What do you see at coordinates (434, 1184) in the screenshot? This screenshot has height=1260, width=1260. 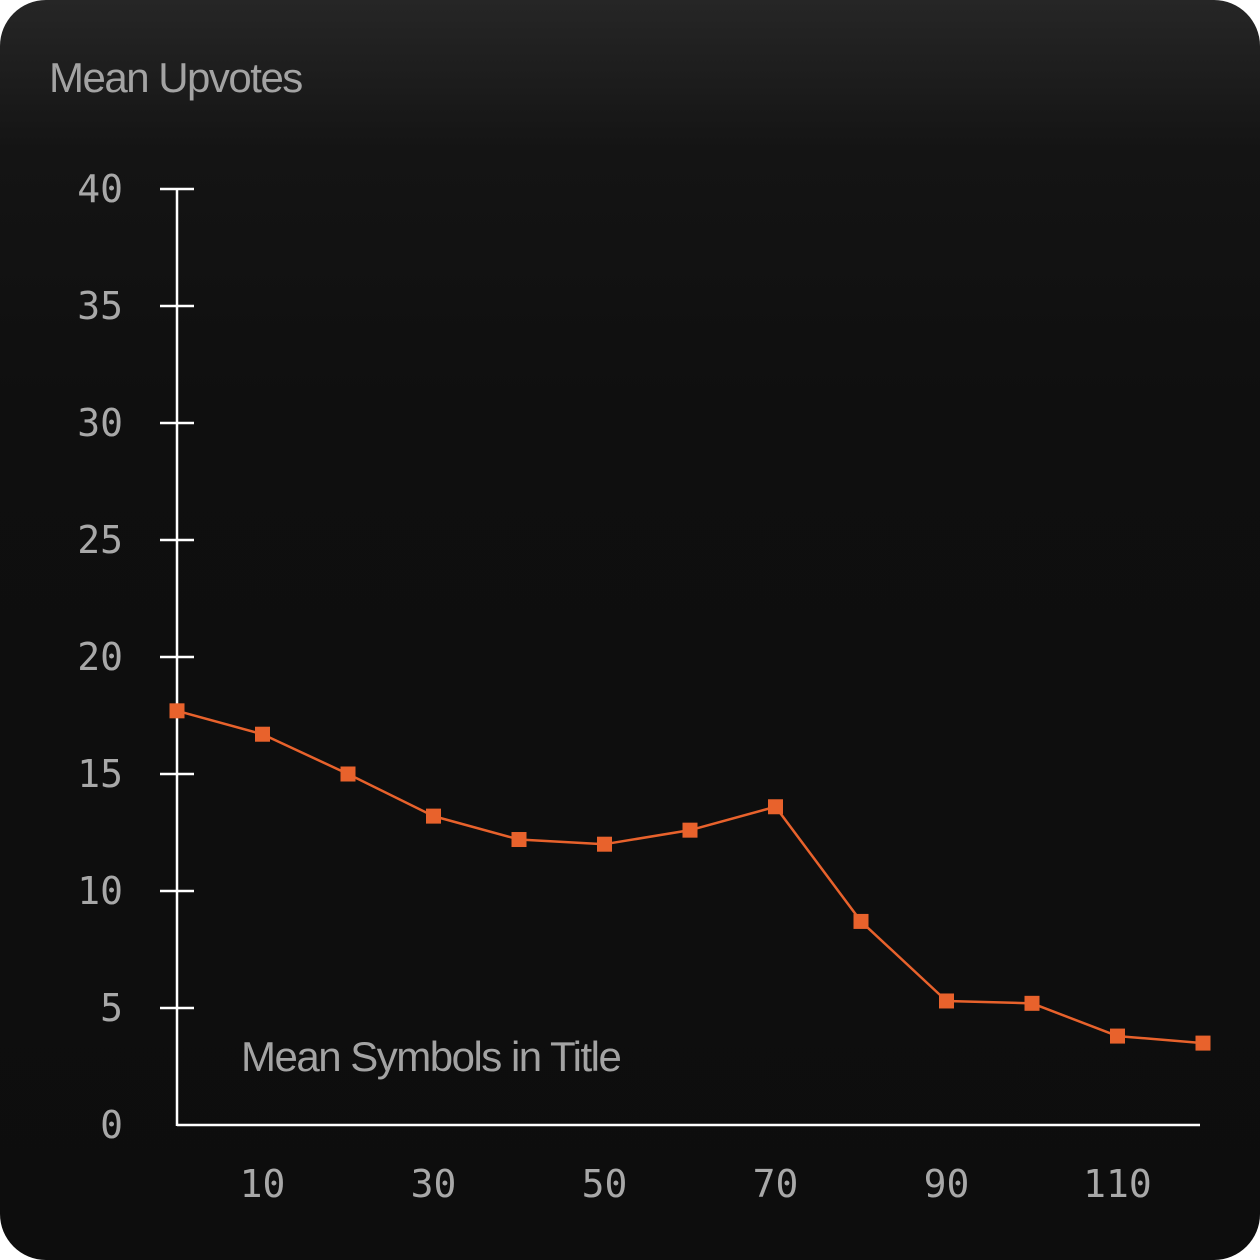 I see `x-tick-label-30: 30` at bounding box center [434, 1184].